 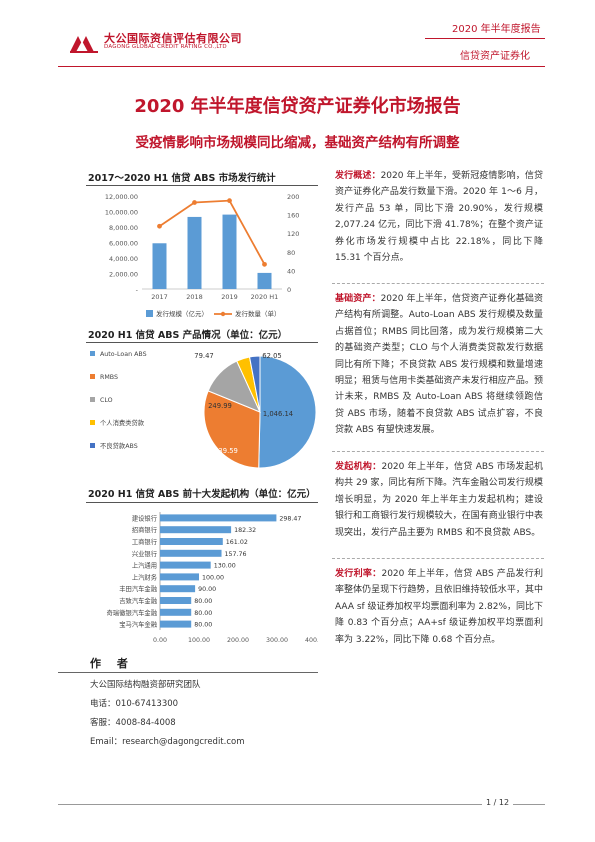 What do you see at coordinates (165, 47) in the screenshot?
I see `logo-company-english: DAGONG GLOBAL CREDIT RATING CO.,LTD` at bounding box center [165, 47].